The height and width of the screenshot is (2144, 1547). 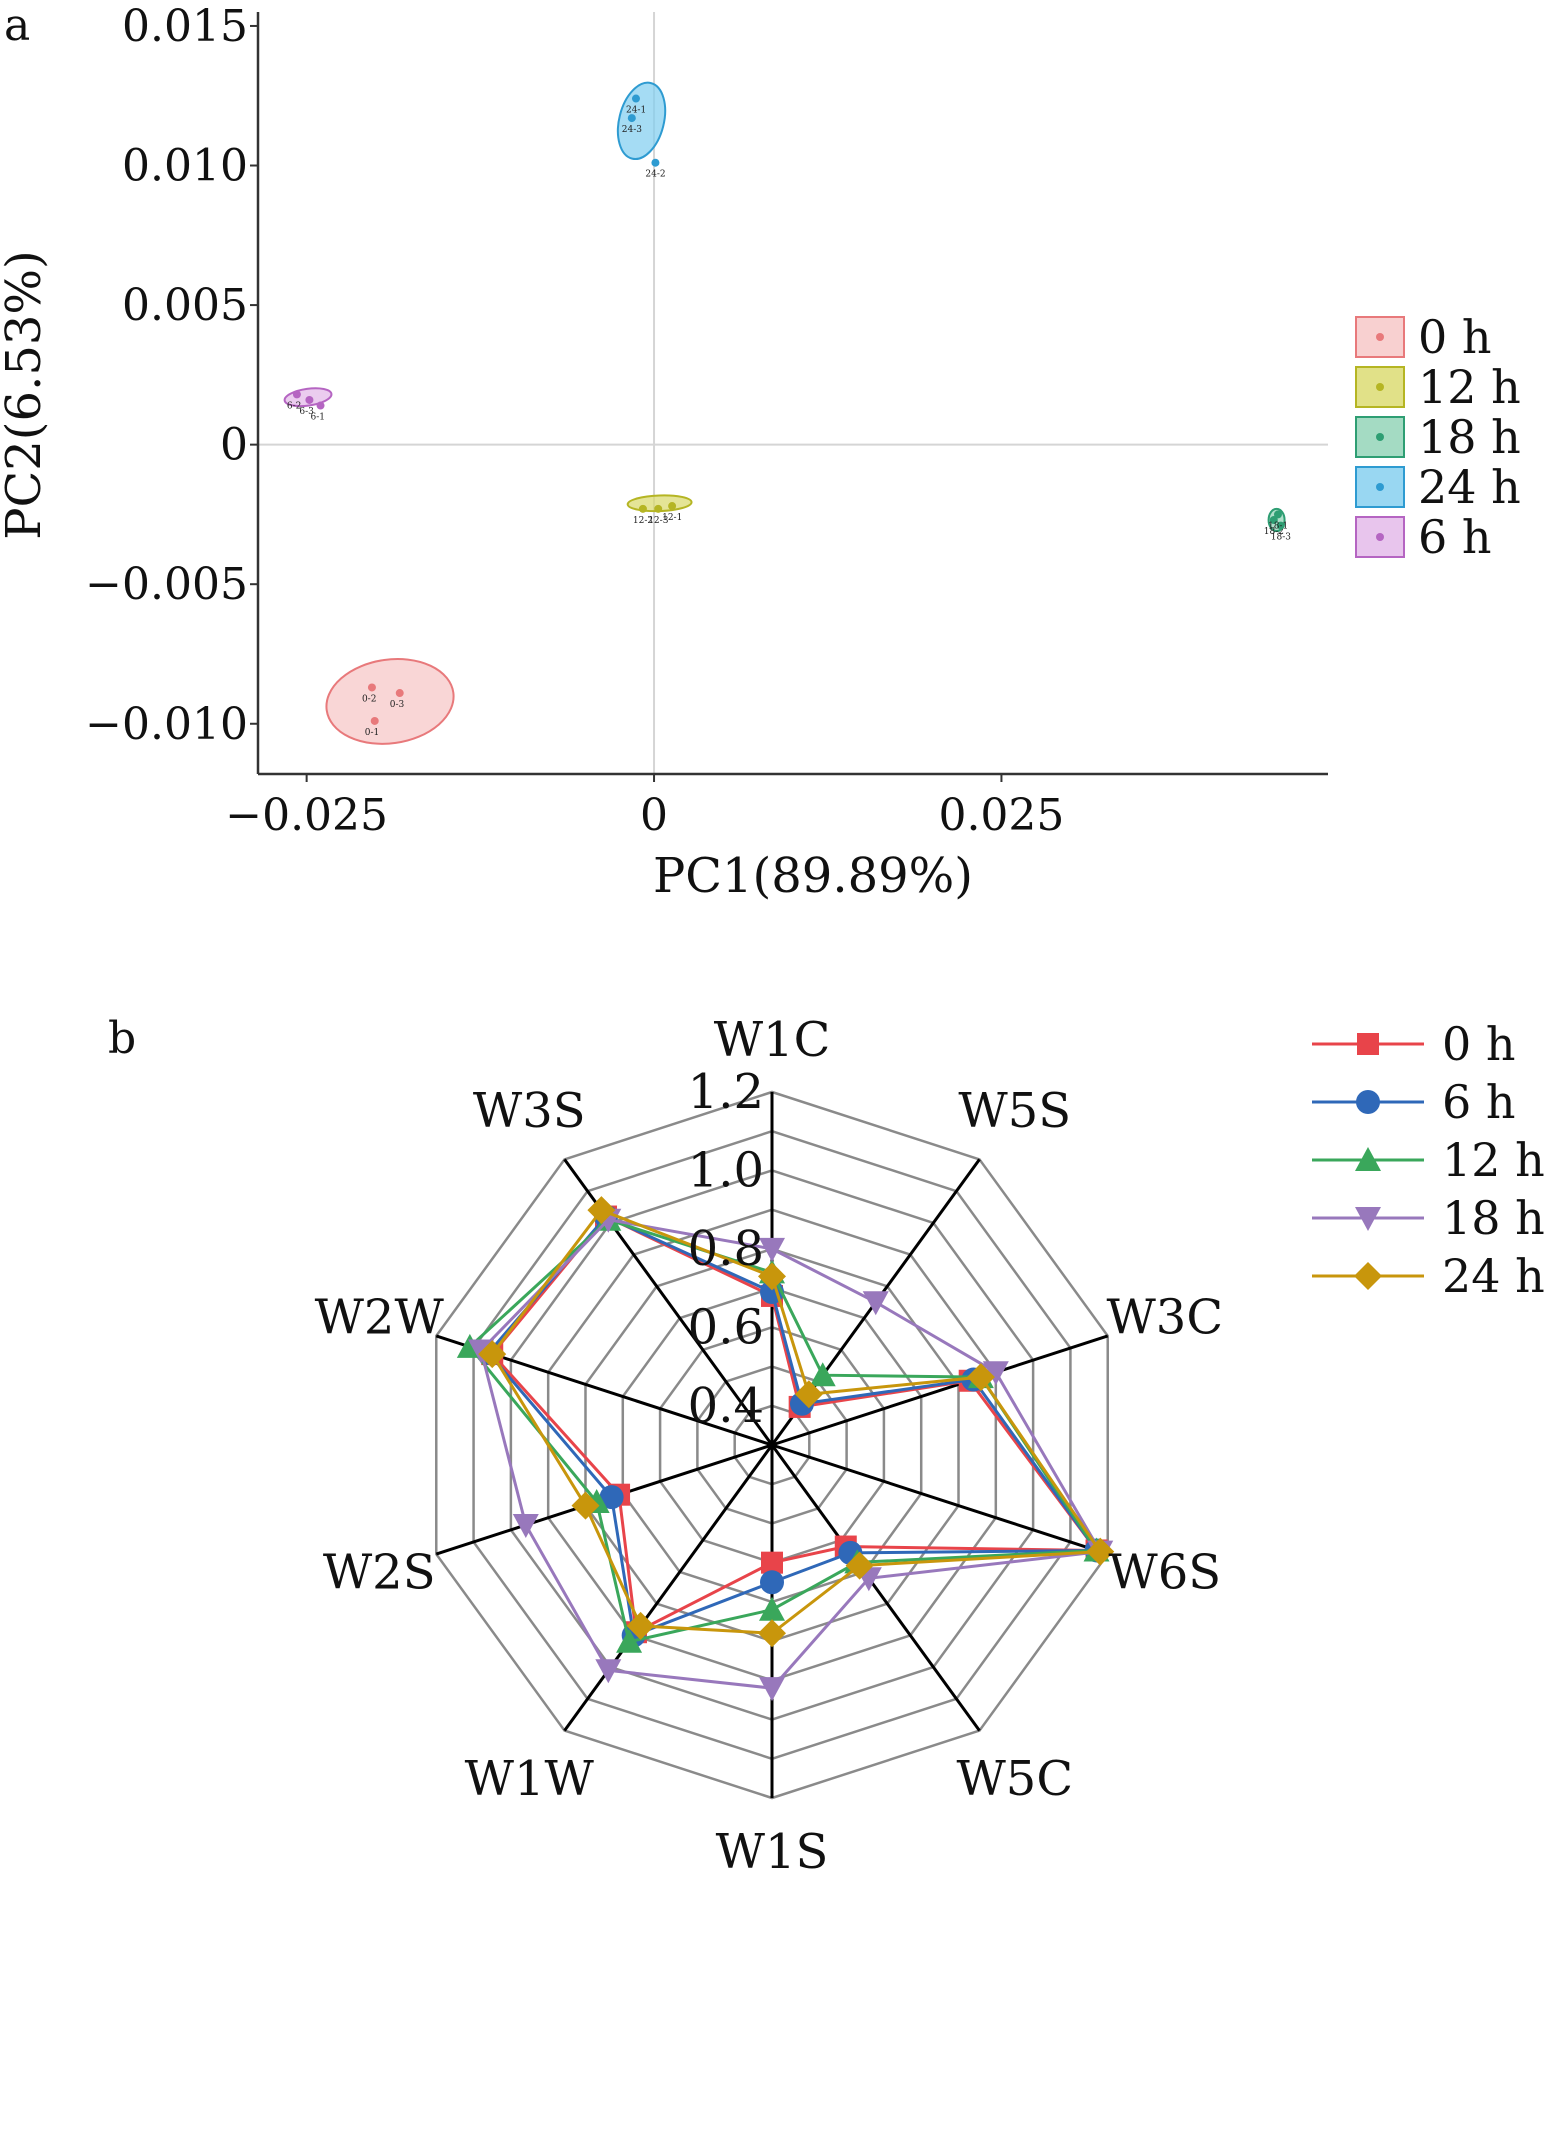 I want to click on radar-legend-label: 6 h, so click(x=1479, y=1102).